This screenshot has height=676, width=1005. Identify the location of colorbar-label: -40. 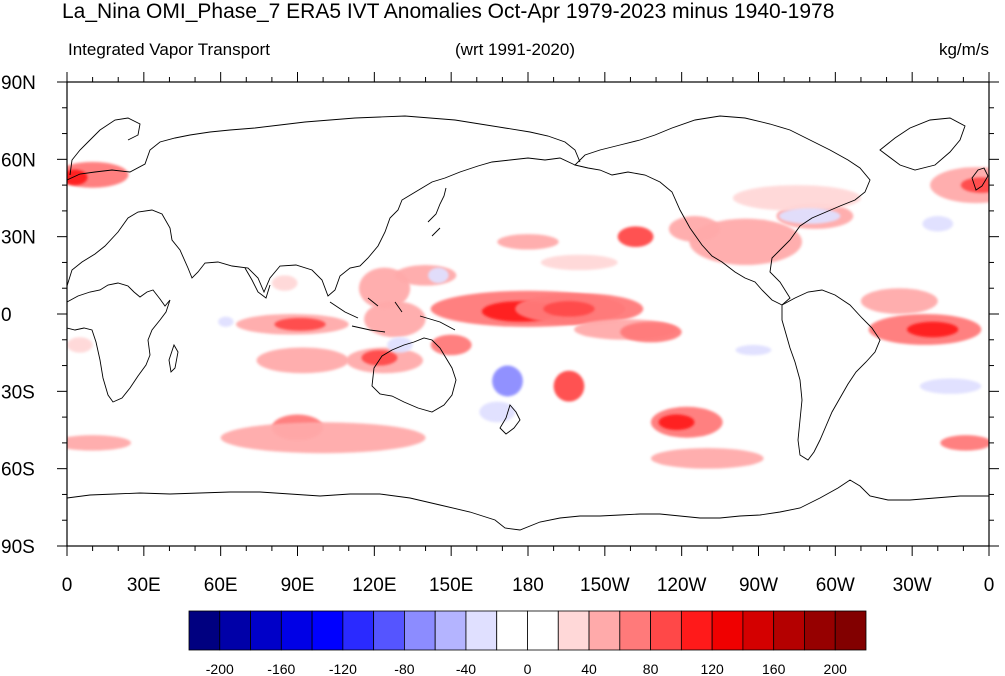
(466, 668).